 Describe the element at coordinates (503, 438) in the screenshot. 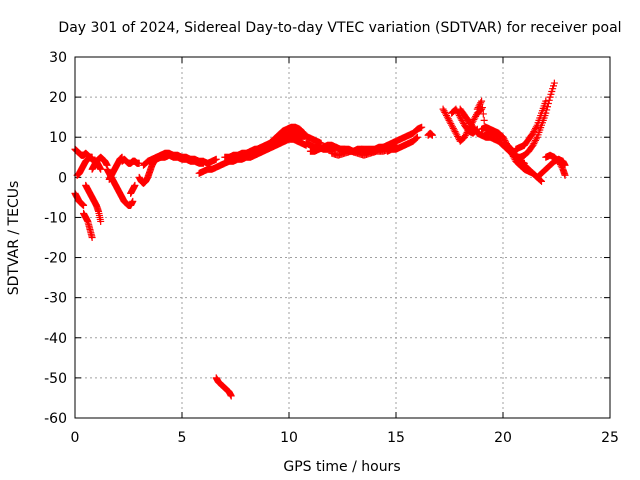

I see `x-tick-label: 20` at that location.